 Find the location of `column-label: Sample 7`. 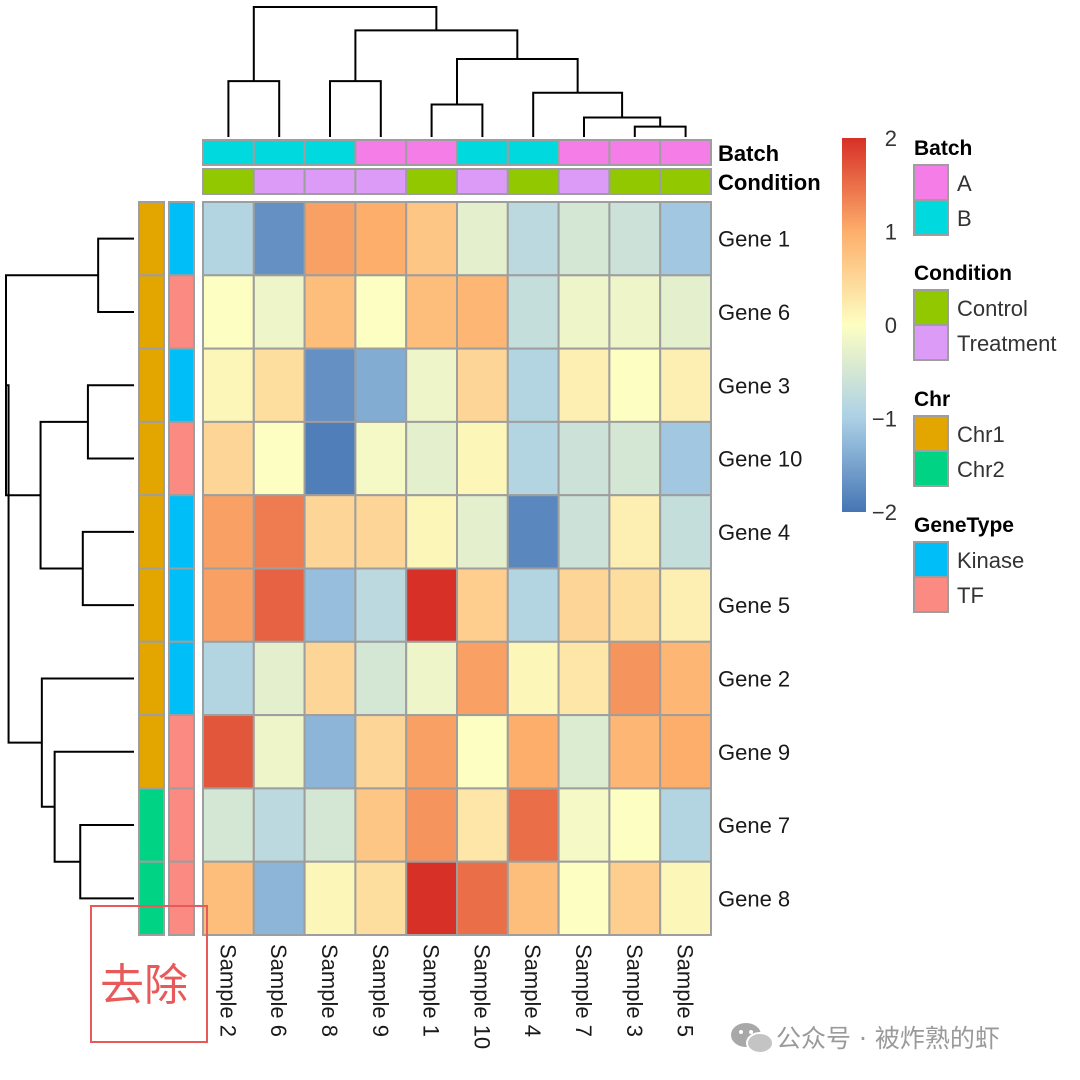

column-label: Sample 7 is located at coordinates (583, 990).